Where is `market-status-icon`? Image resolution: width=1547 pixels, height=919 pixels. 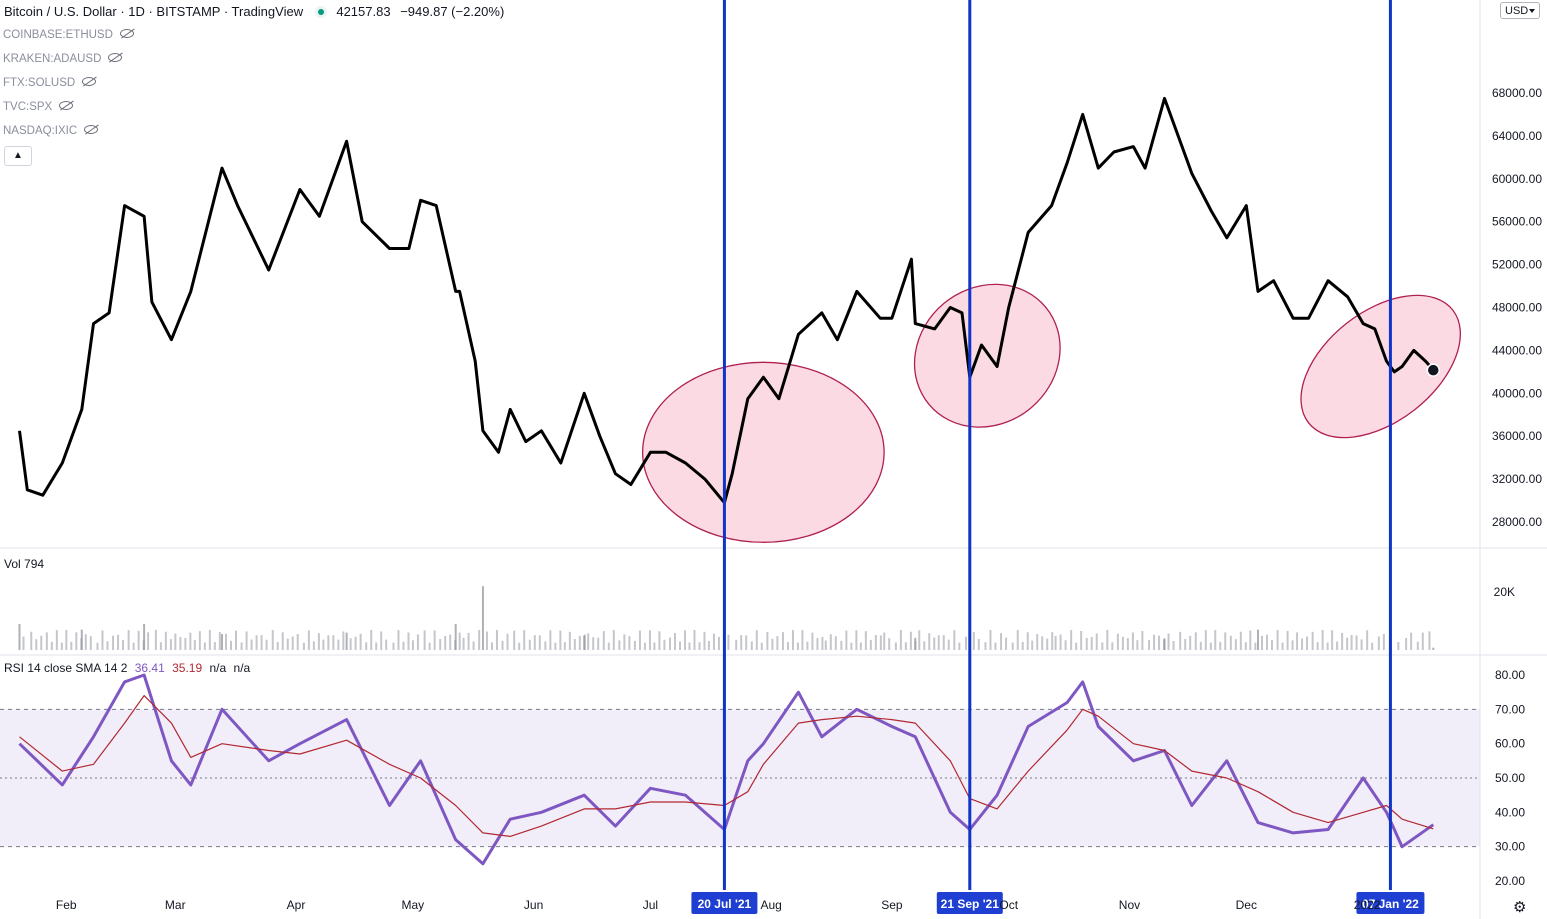
market-status-icon is located at coordinates (320, 12).